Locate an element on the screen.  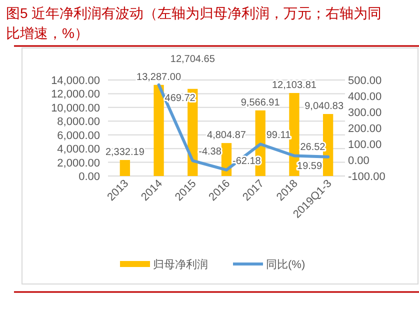
y-tick-label: 6,000.00 is located at coordinates (78, 136).